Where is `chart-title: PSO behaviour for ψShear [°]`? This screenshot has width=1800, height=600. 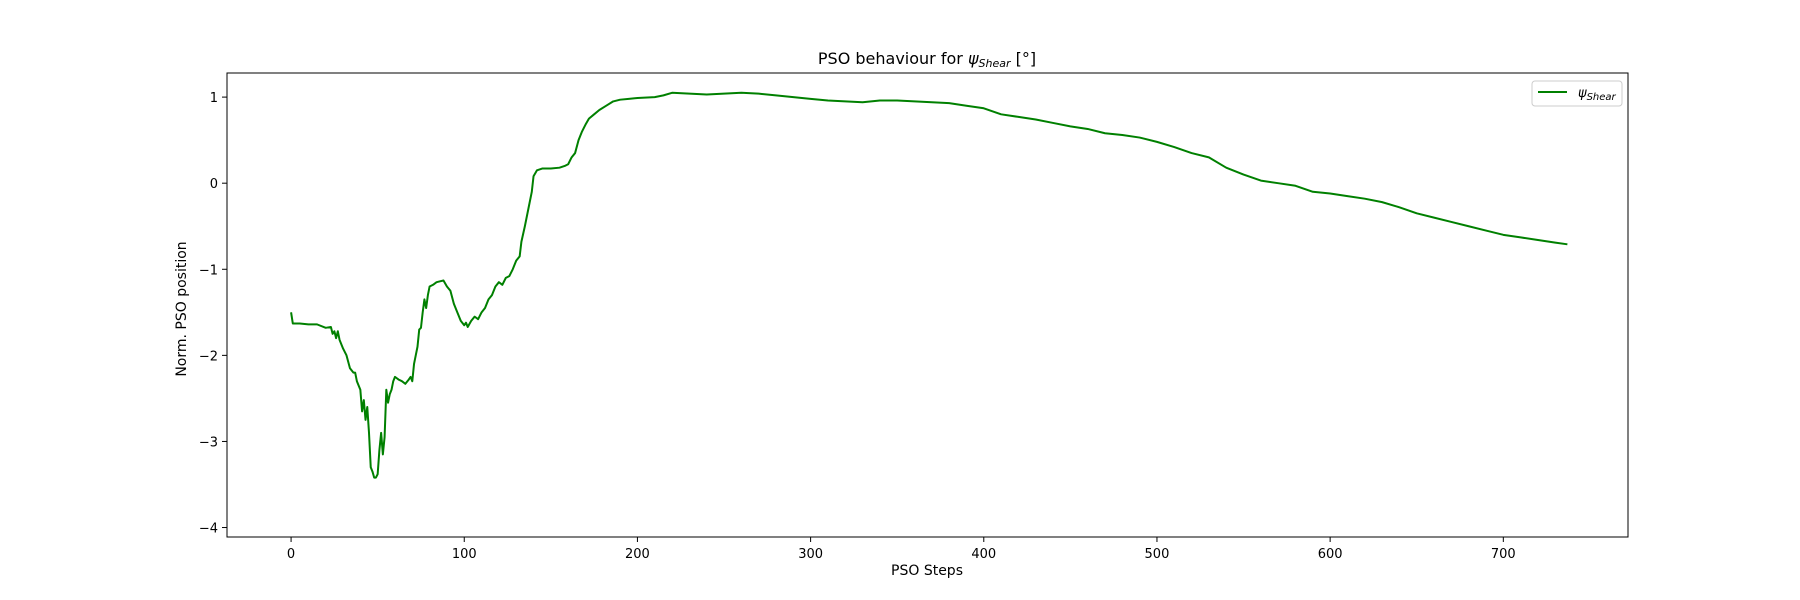
chart-title: PSO behaviour for ψShear [°] is located at coordinates (927, 59).